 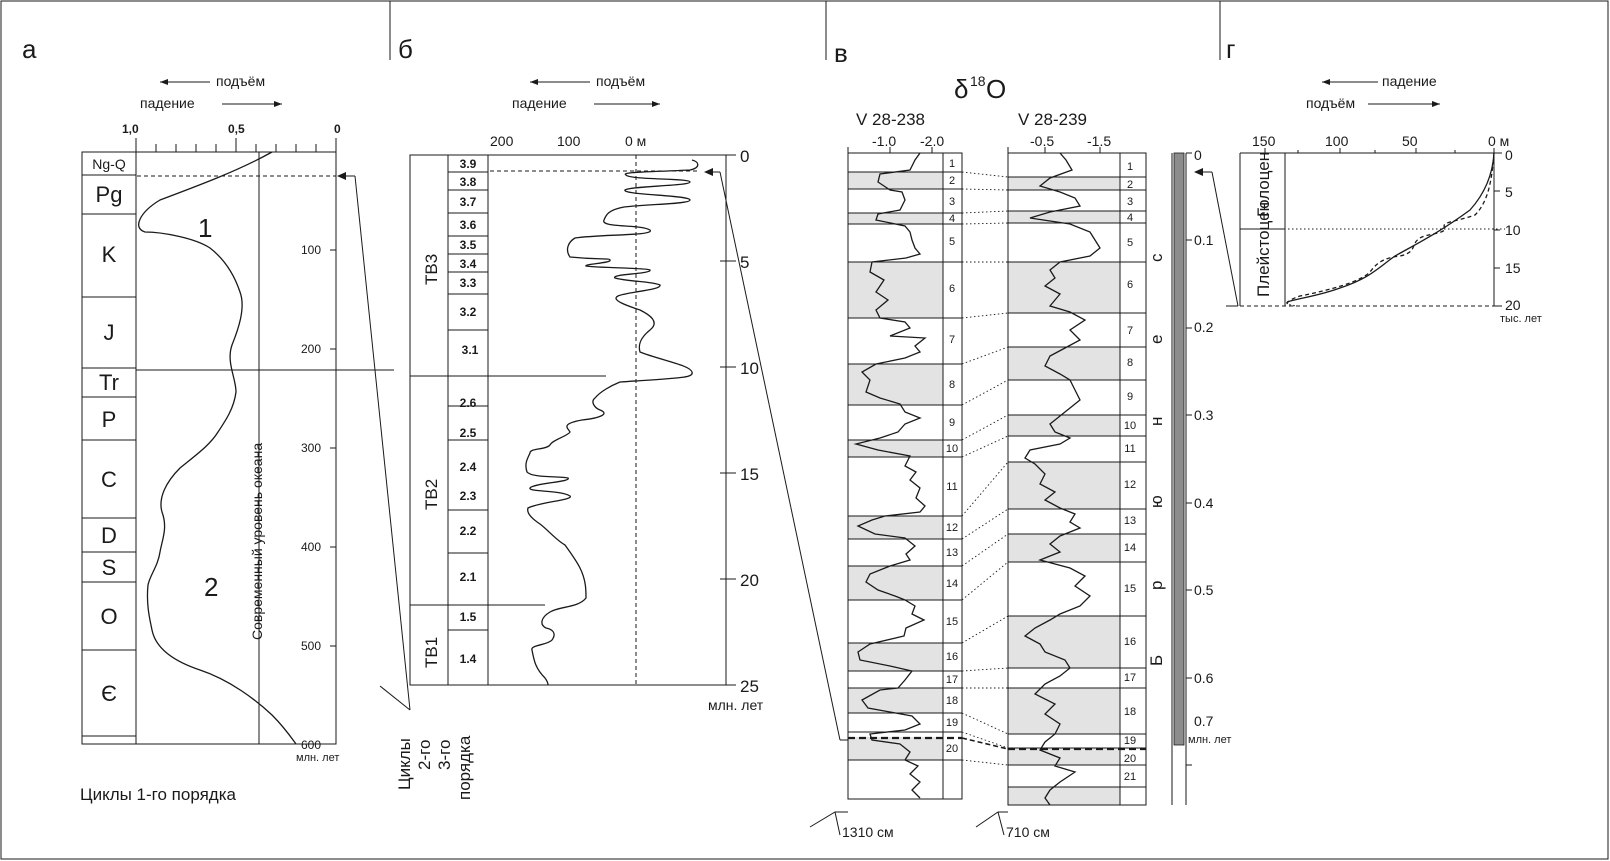 I want to click on right-stage-20: 20, so click(x=1130, y=759).